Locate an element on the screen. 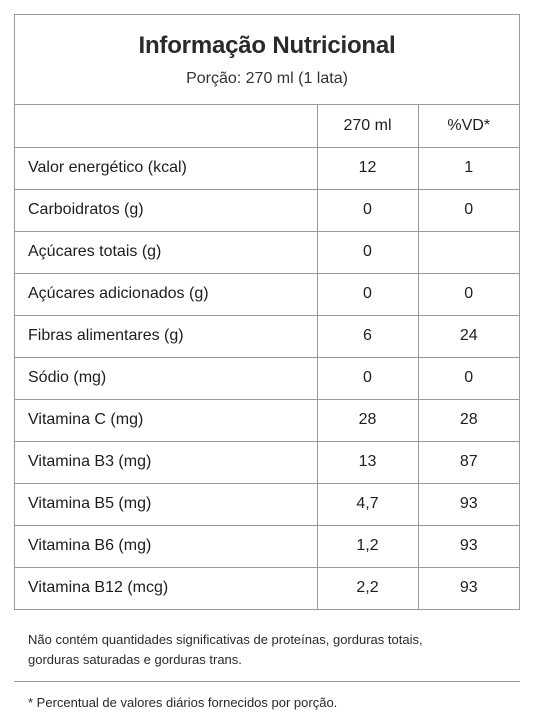 This screenshot has height=722, width=533. table-row: Vitamina B3 (mg) 13 87 is located at coordinates (267, 462).